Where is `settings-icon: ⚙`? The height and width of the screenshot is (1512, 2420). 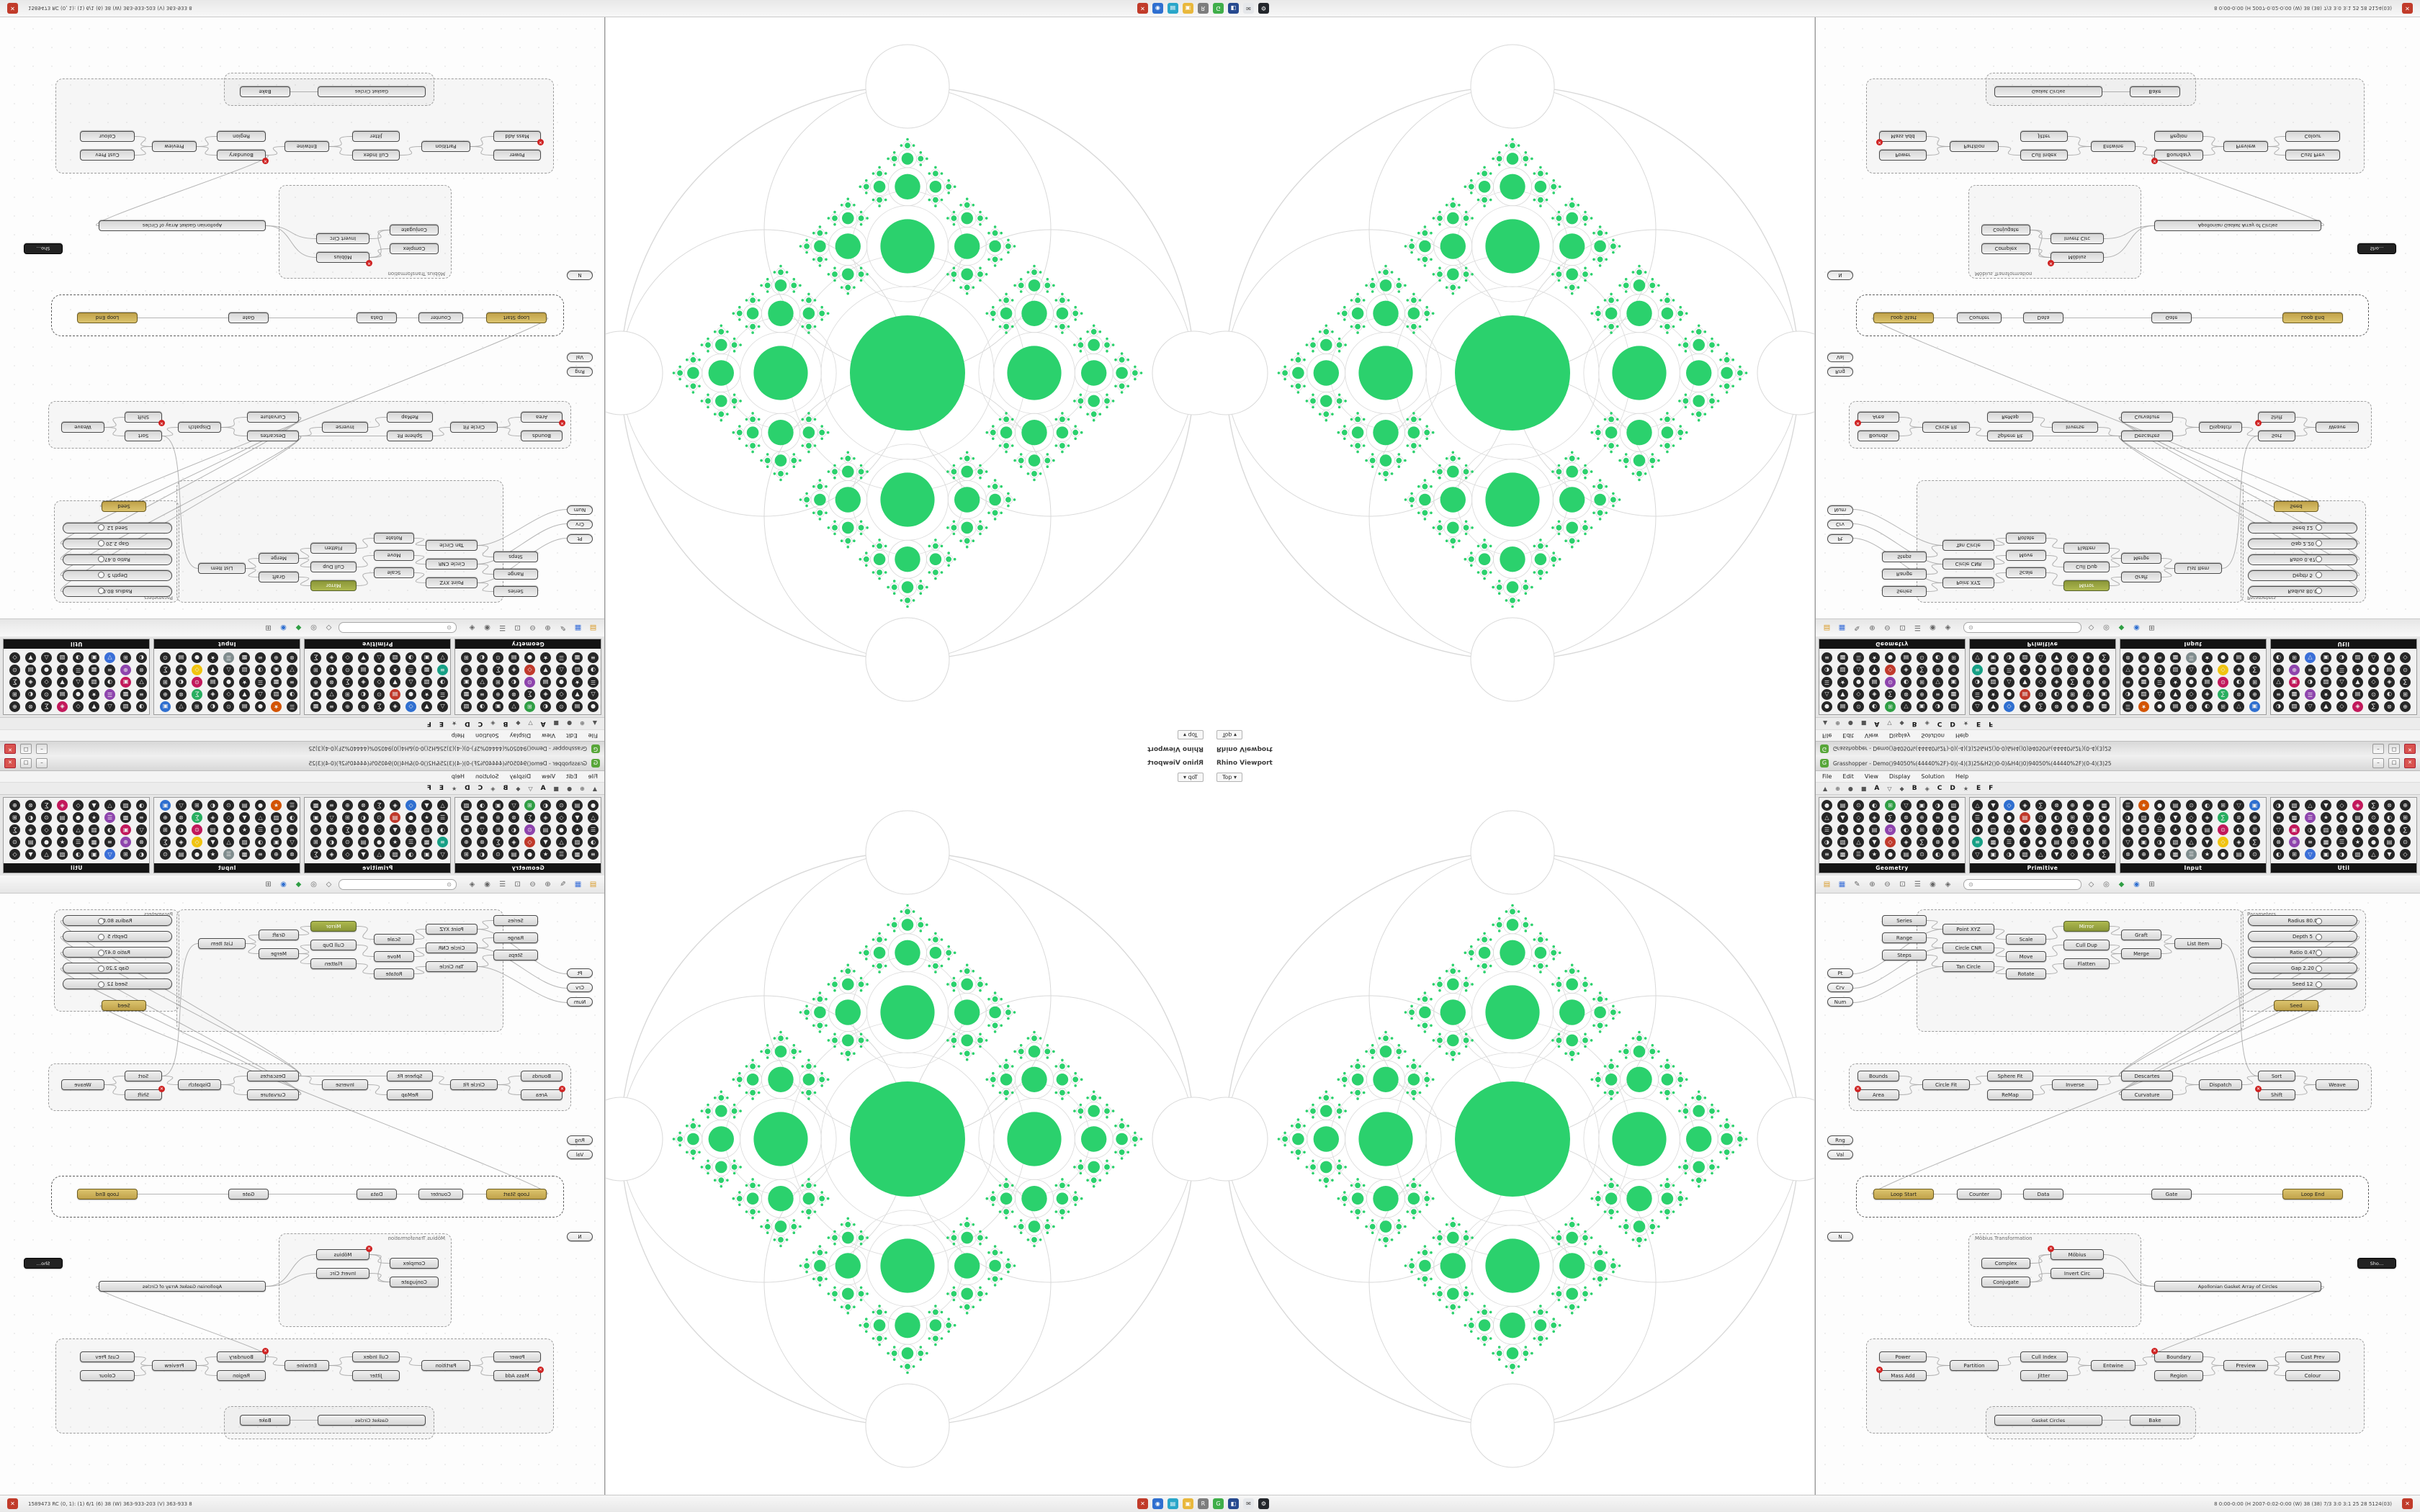 settings-icon: ⚙ is located at coordinates (1263, 1503).